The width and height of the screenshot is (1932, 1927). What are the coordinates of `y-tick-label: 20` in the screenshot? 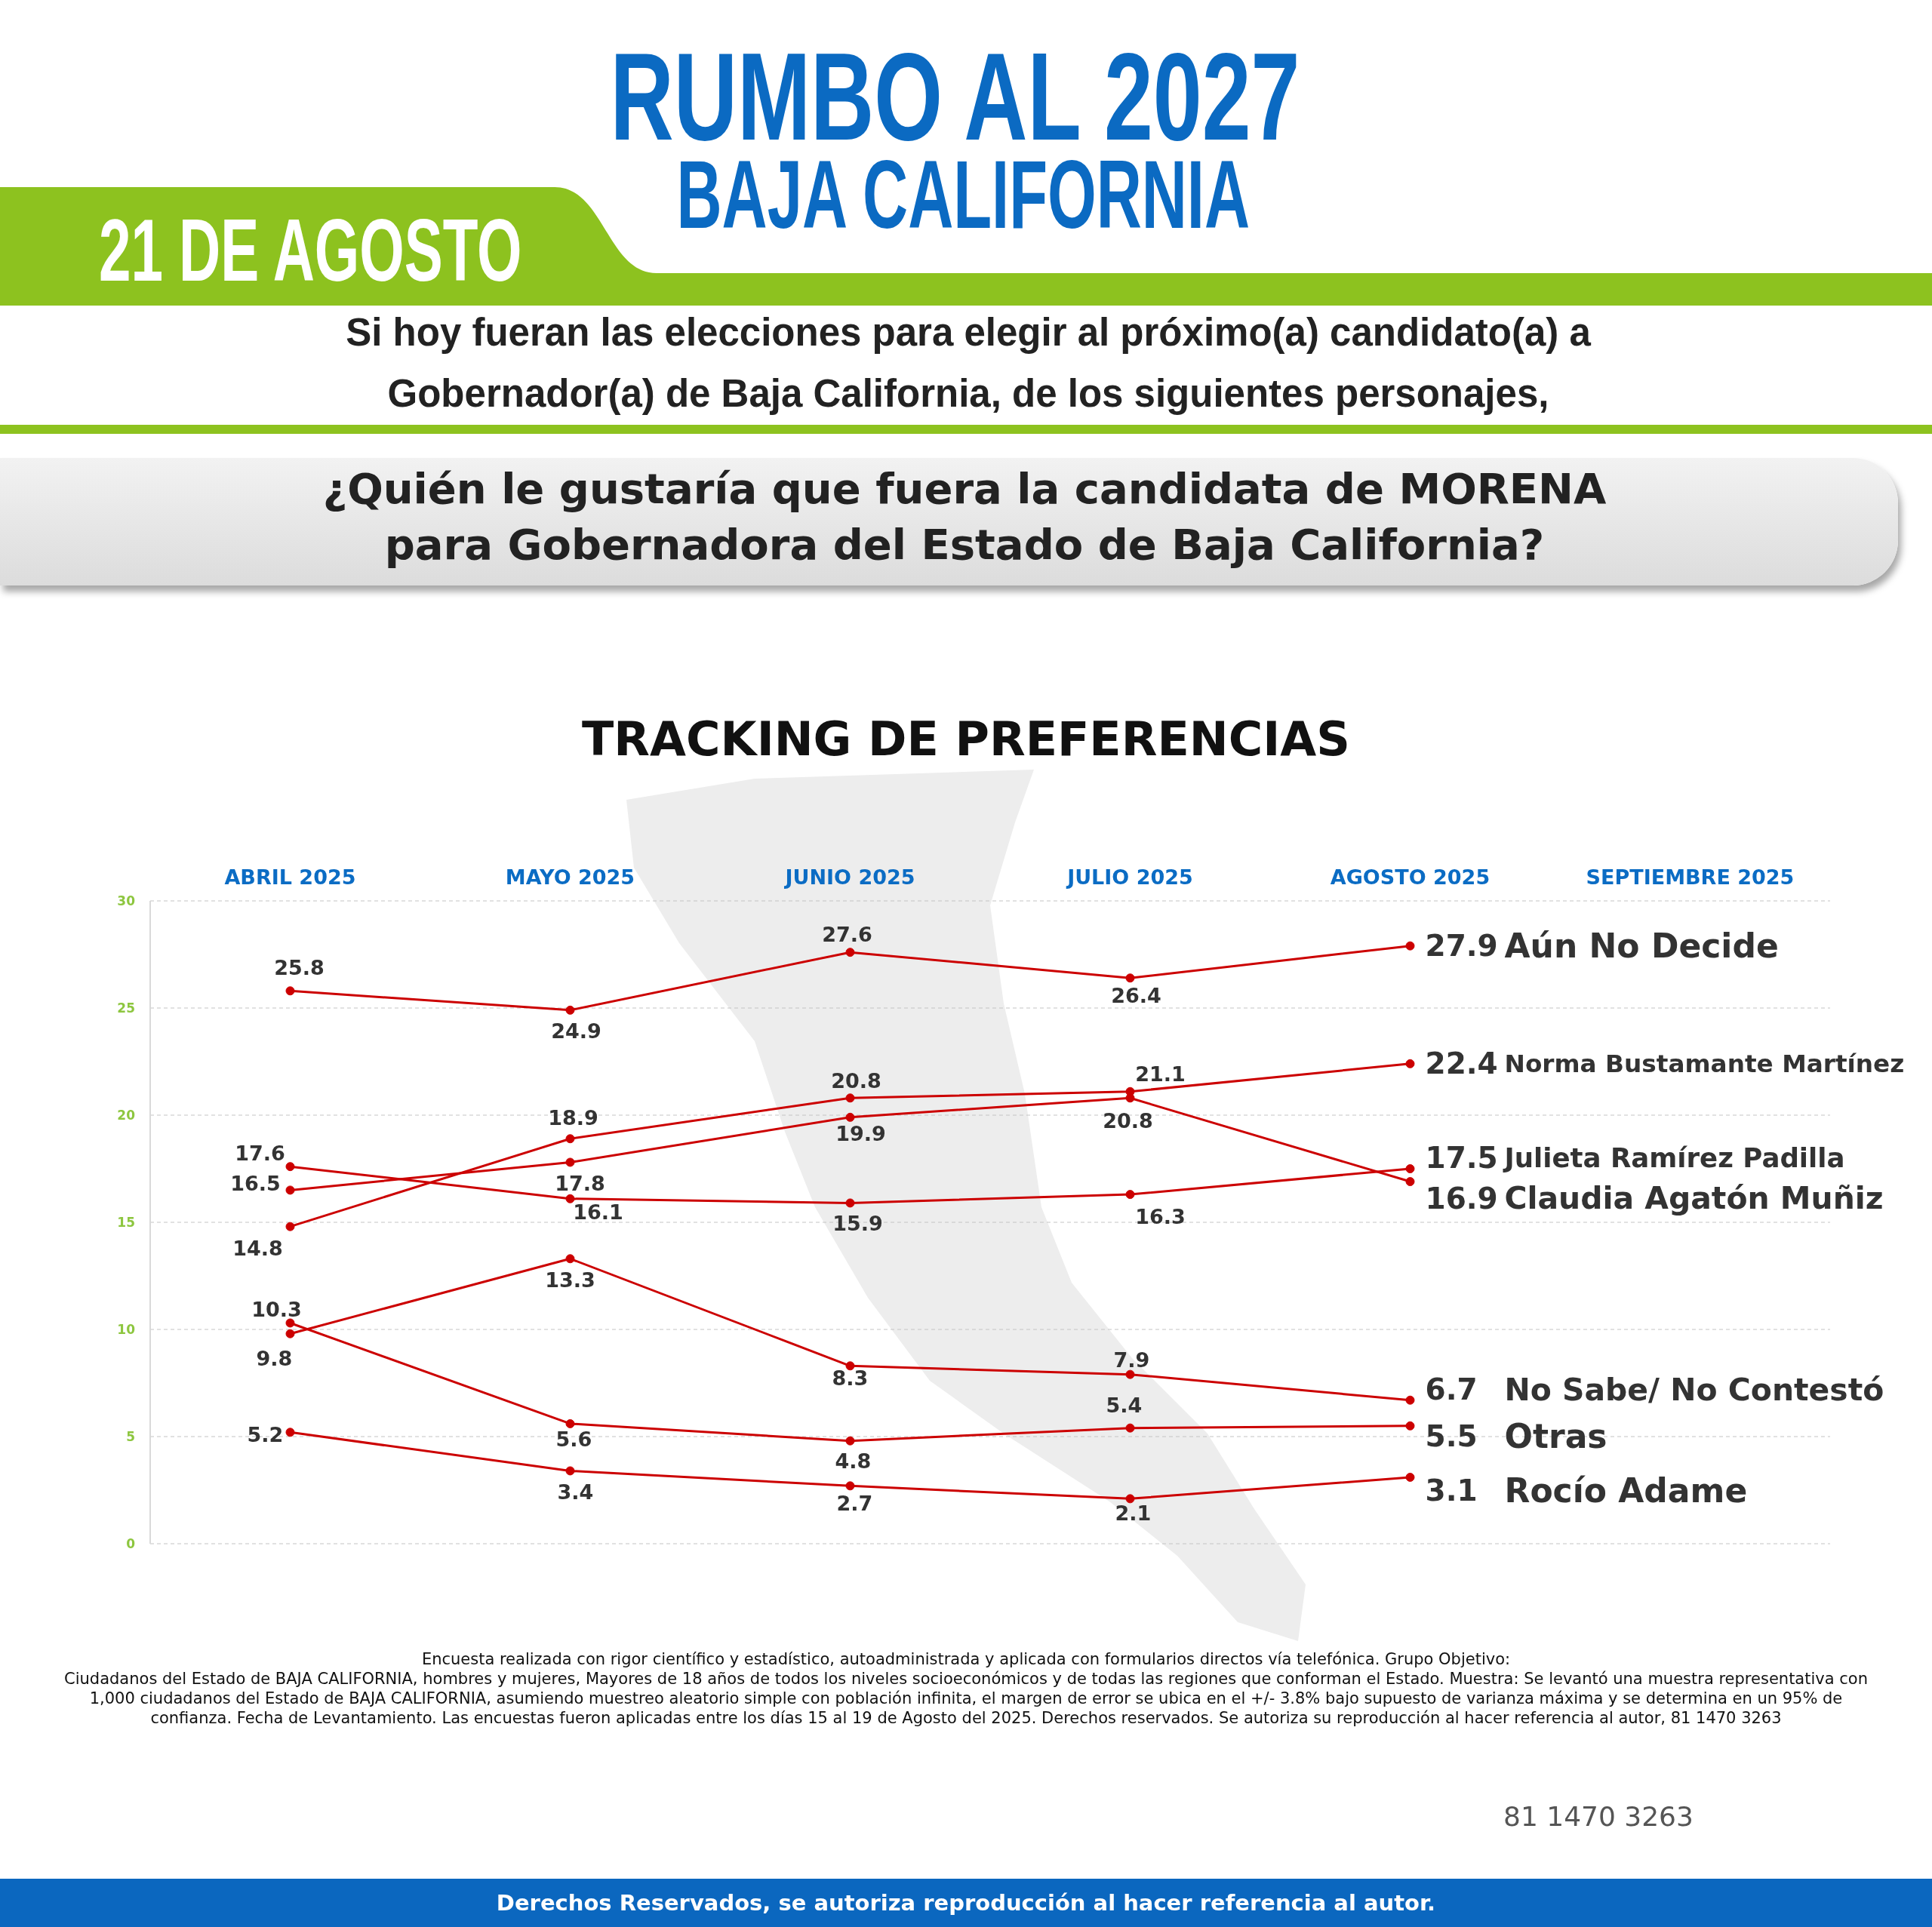 It's located at (126, 1115).